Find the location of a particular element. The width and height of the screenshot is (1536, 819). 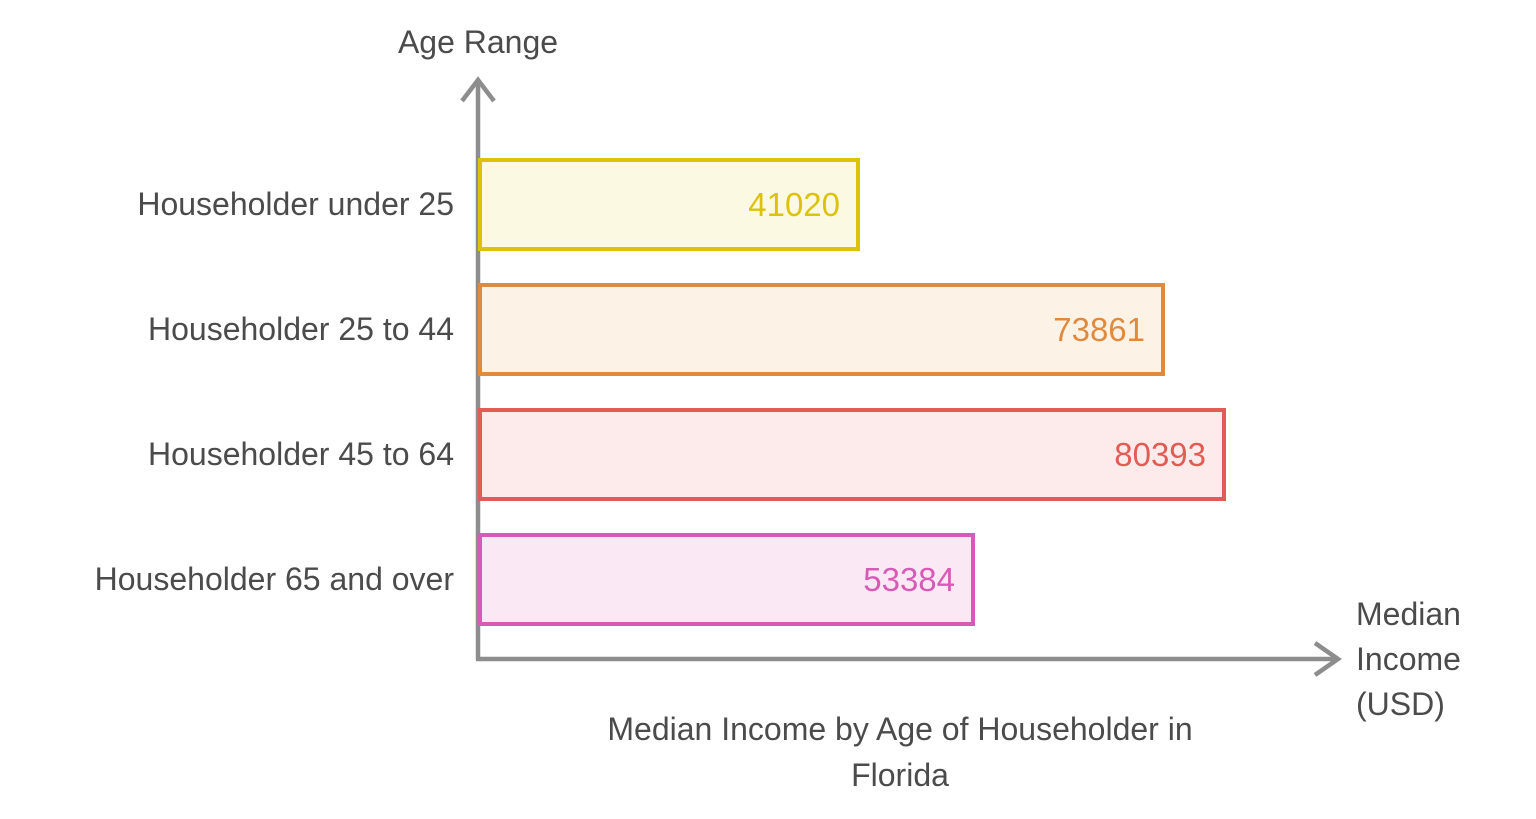

bar-value-label: 80393 is located at coordinates (1160, 454).